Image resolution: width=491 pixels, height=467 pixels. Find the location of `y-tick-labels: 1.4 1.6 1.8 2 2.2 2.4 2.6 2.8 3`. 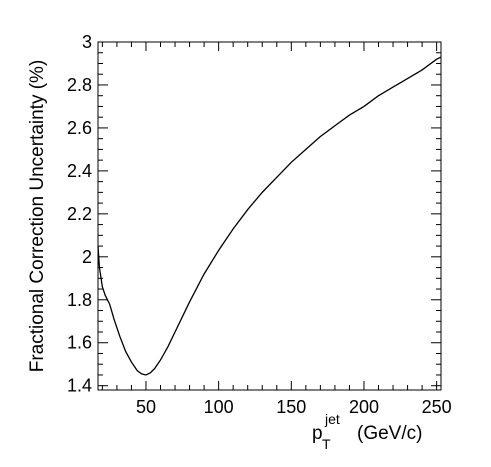

y-tick-labels: 1.4 1.6 1.8 2 2.2 2.4 2.6 2.8 3 is located at coordinates (79, 214).